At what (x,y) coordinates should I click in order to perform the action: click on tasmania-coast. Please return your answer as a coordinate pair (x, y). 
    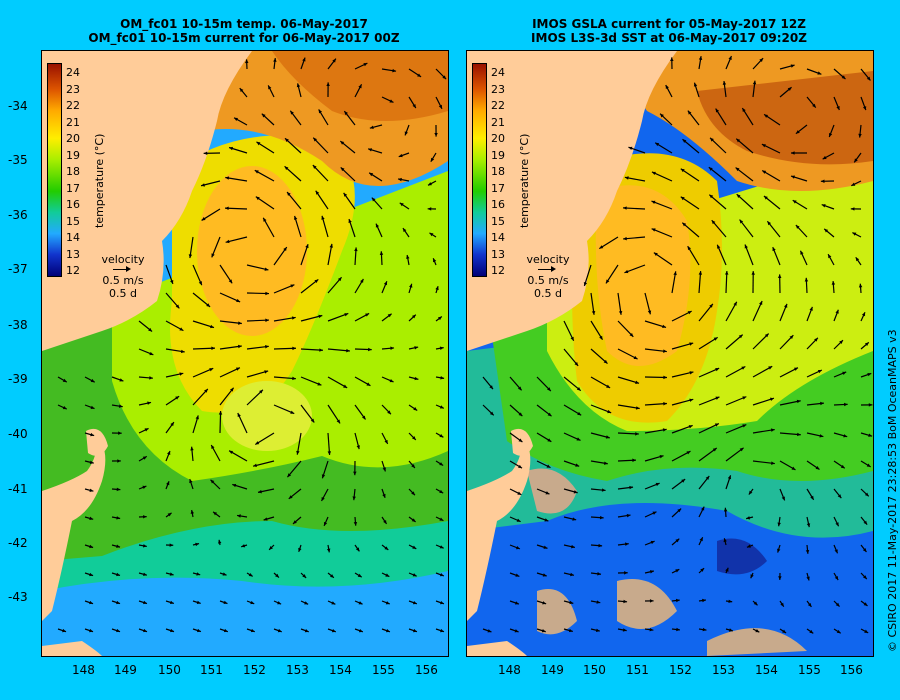
    Looking at the image, I should click on (74, 526).